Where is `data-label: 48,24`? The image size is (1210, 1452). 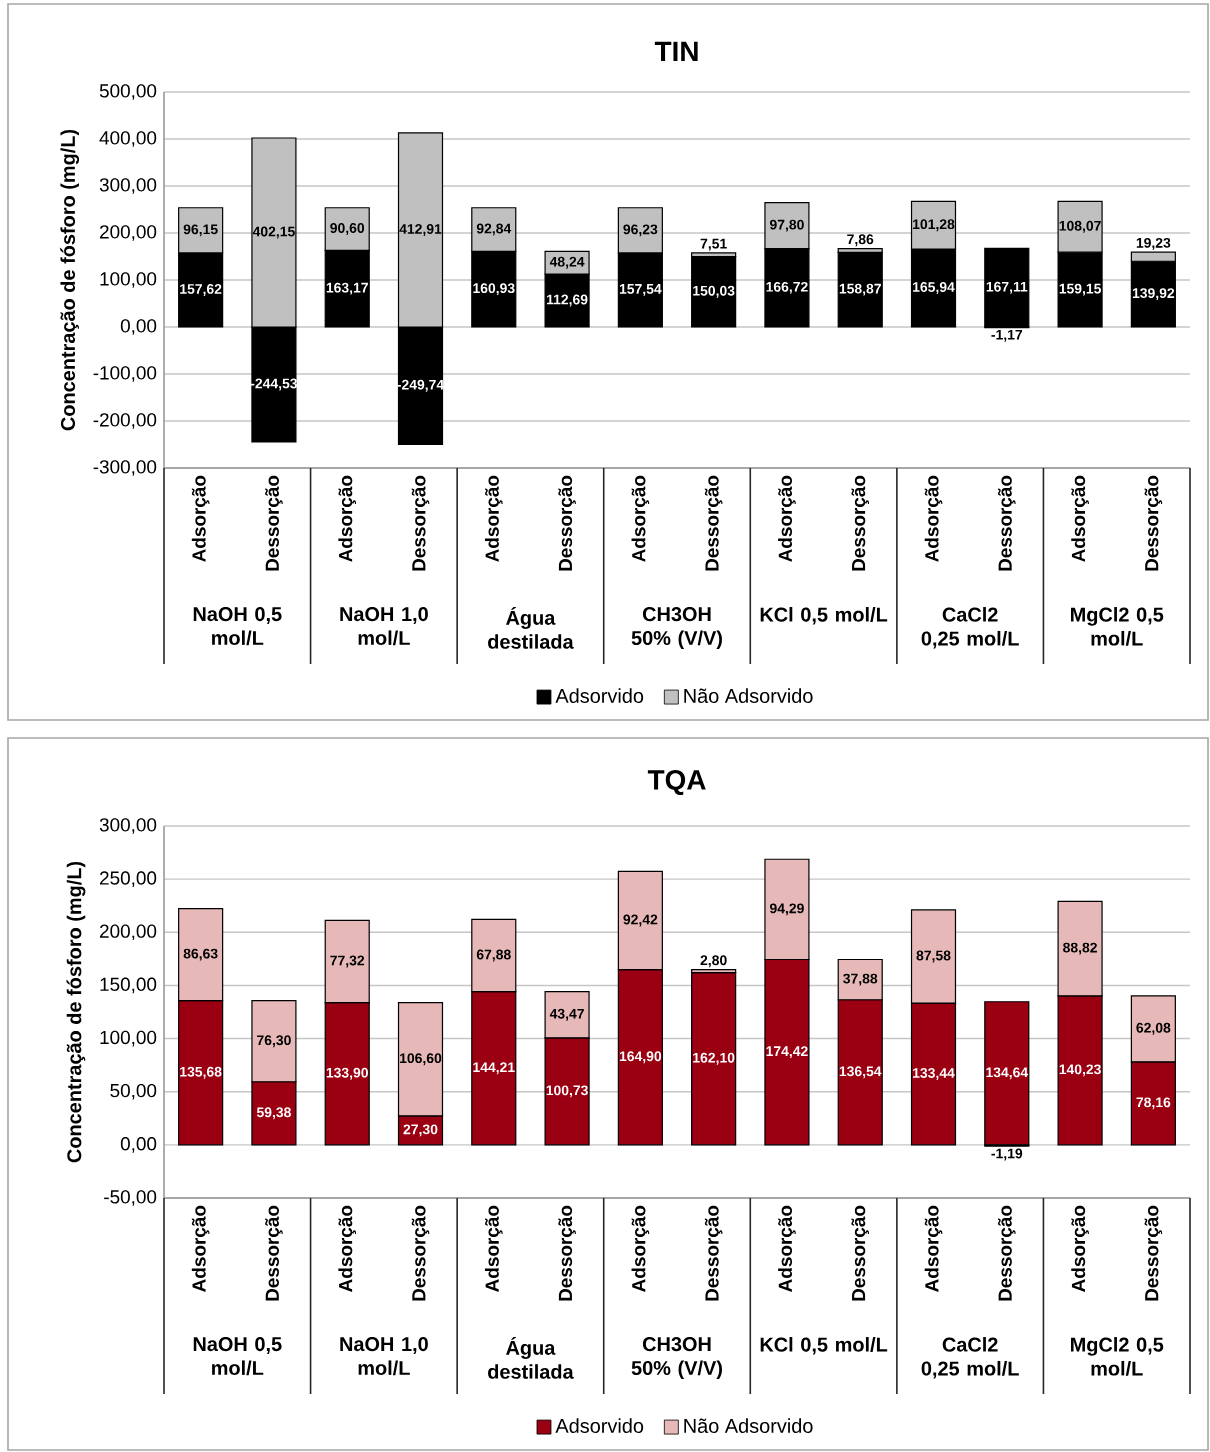
data-label: 48,24 is located at coordinates (567, 262).